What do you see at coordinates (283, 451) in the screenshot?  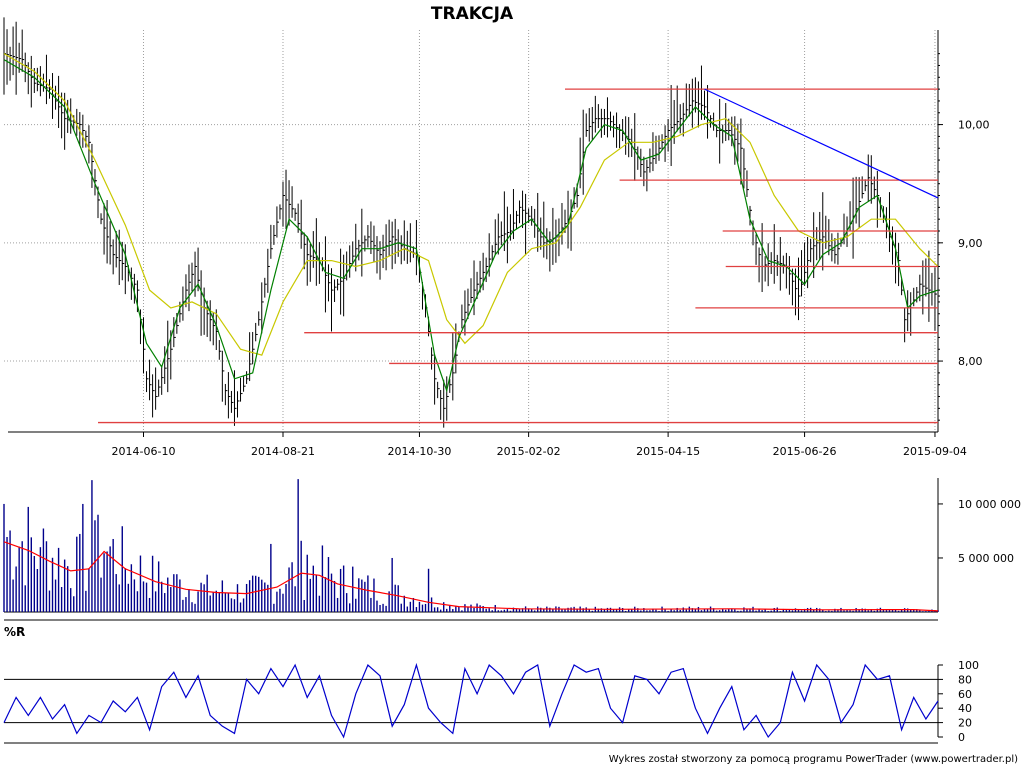 I see `price-x-tick-label: 2014-08-21` at bounding box center [283, 451].